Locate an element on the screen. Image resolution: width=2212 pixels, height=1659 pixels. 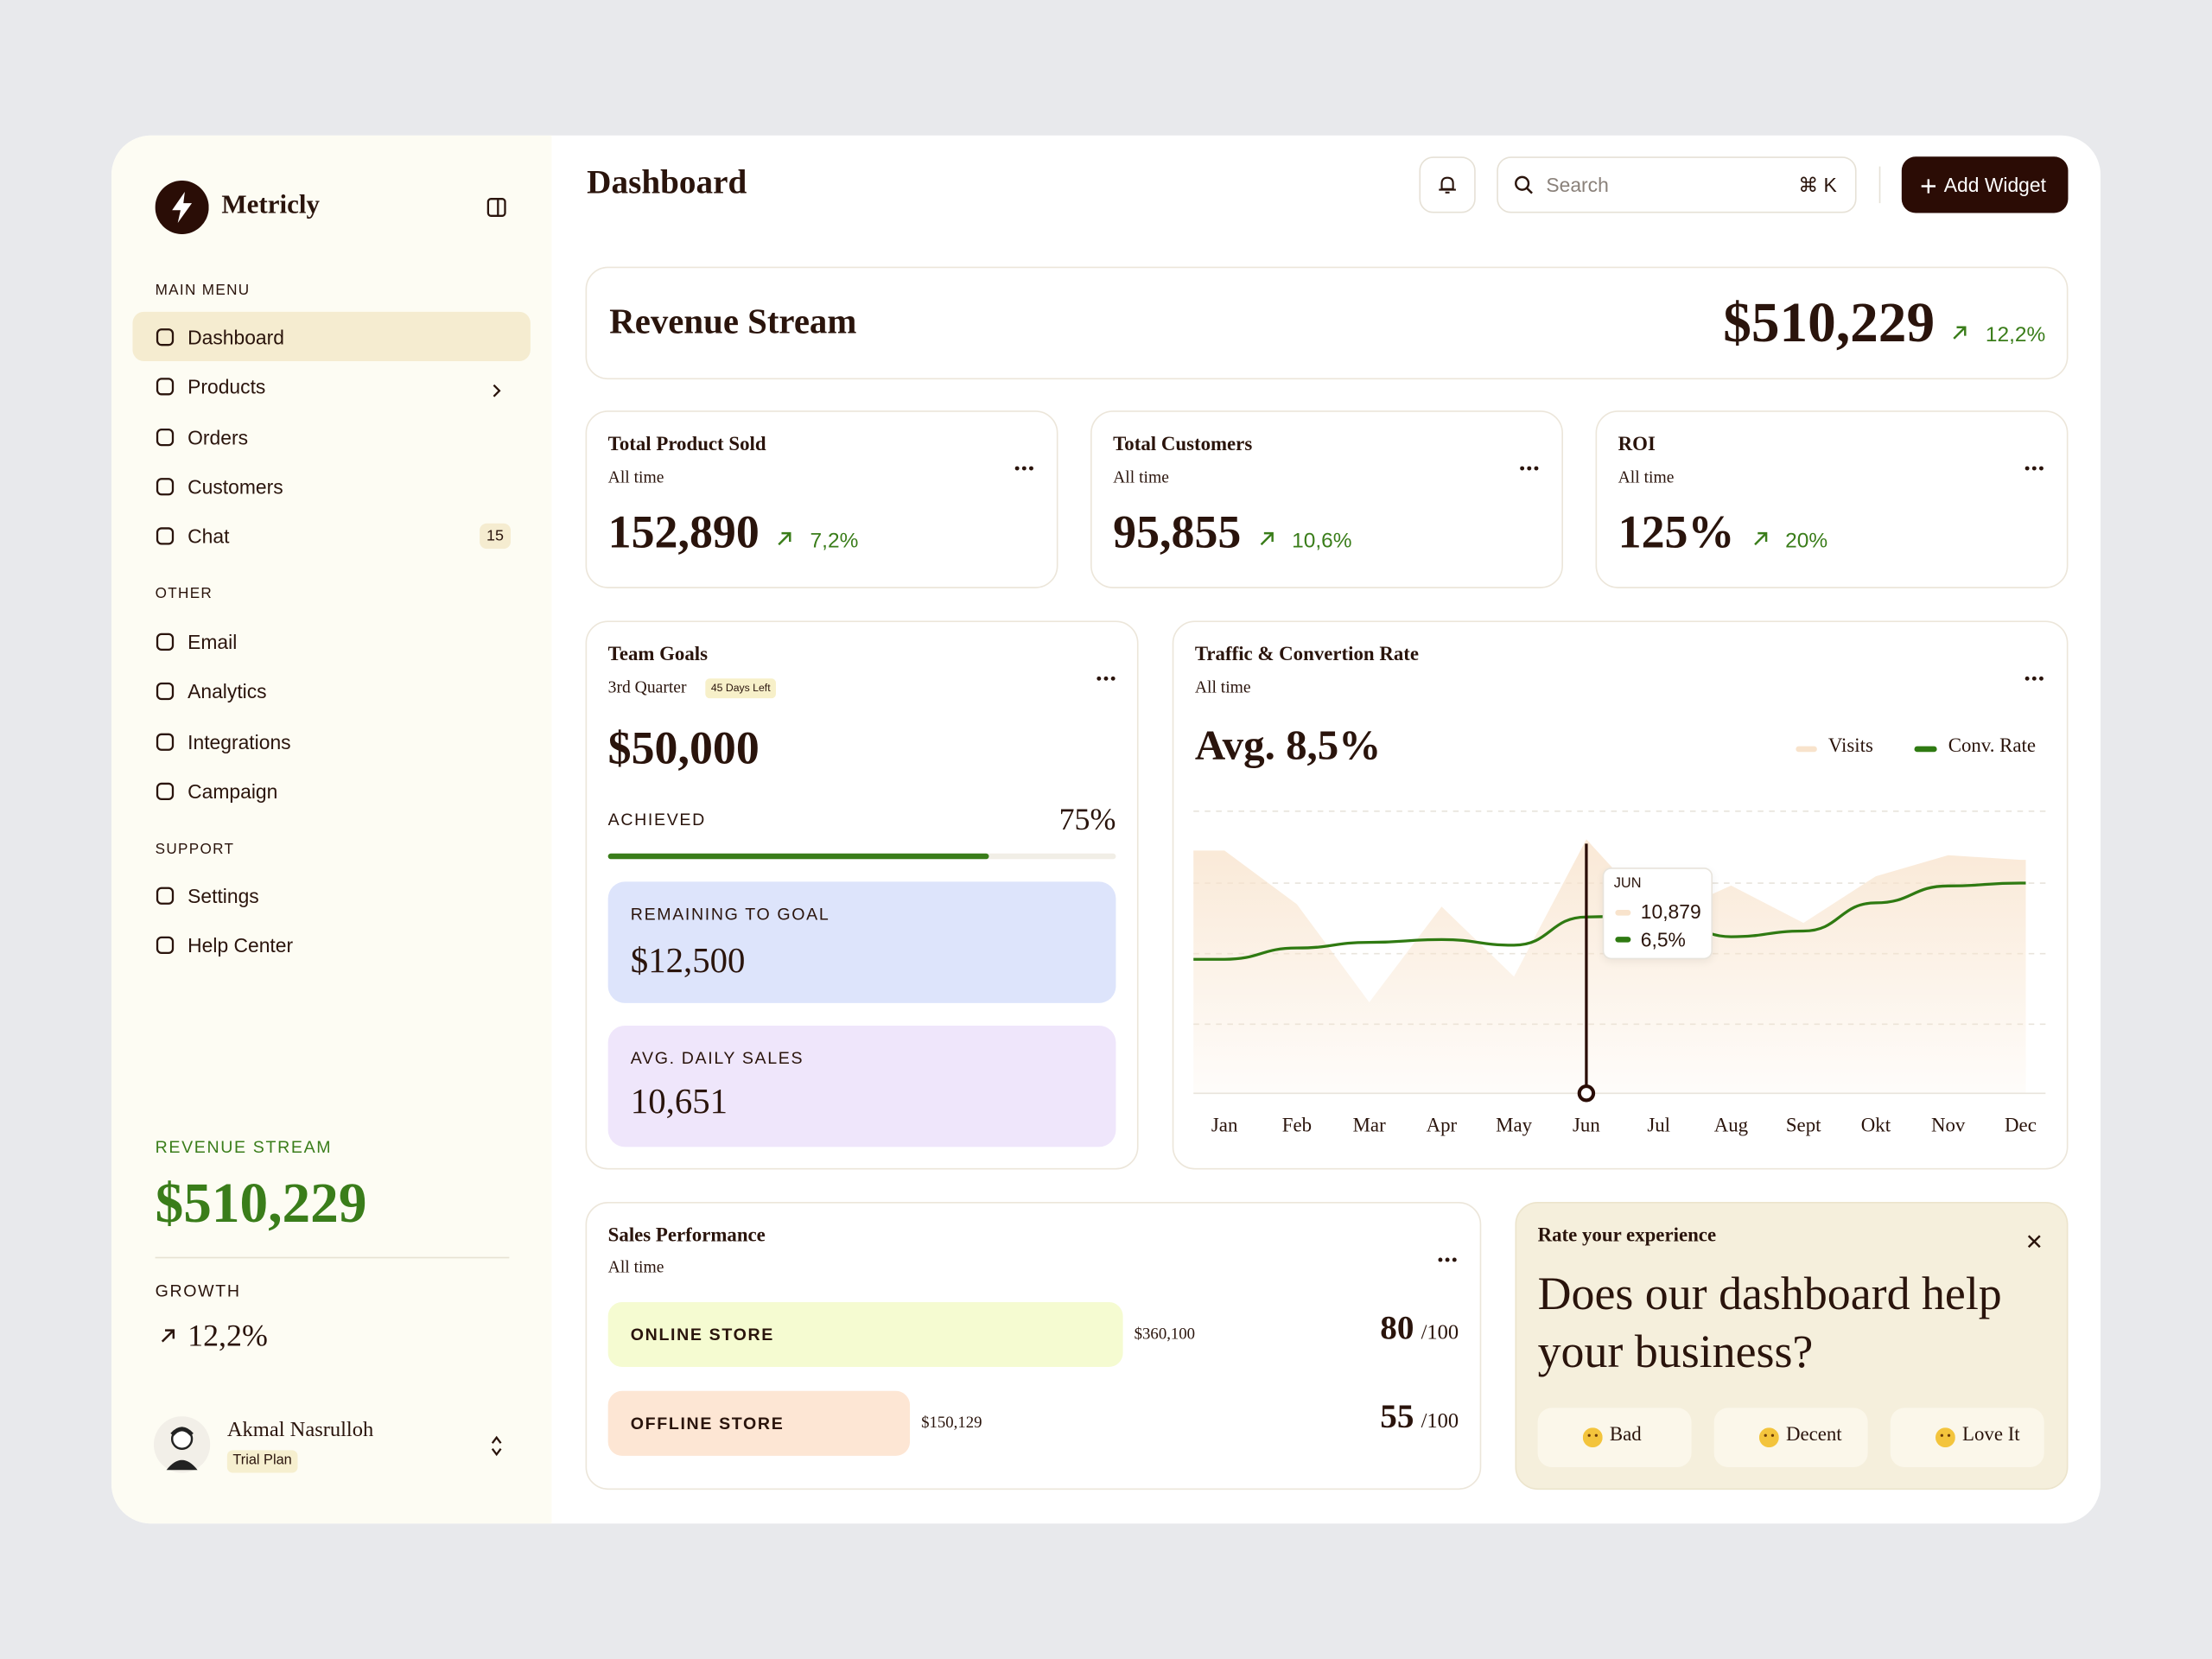
menu-item: Email is located at coordinates (213, 641).